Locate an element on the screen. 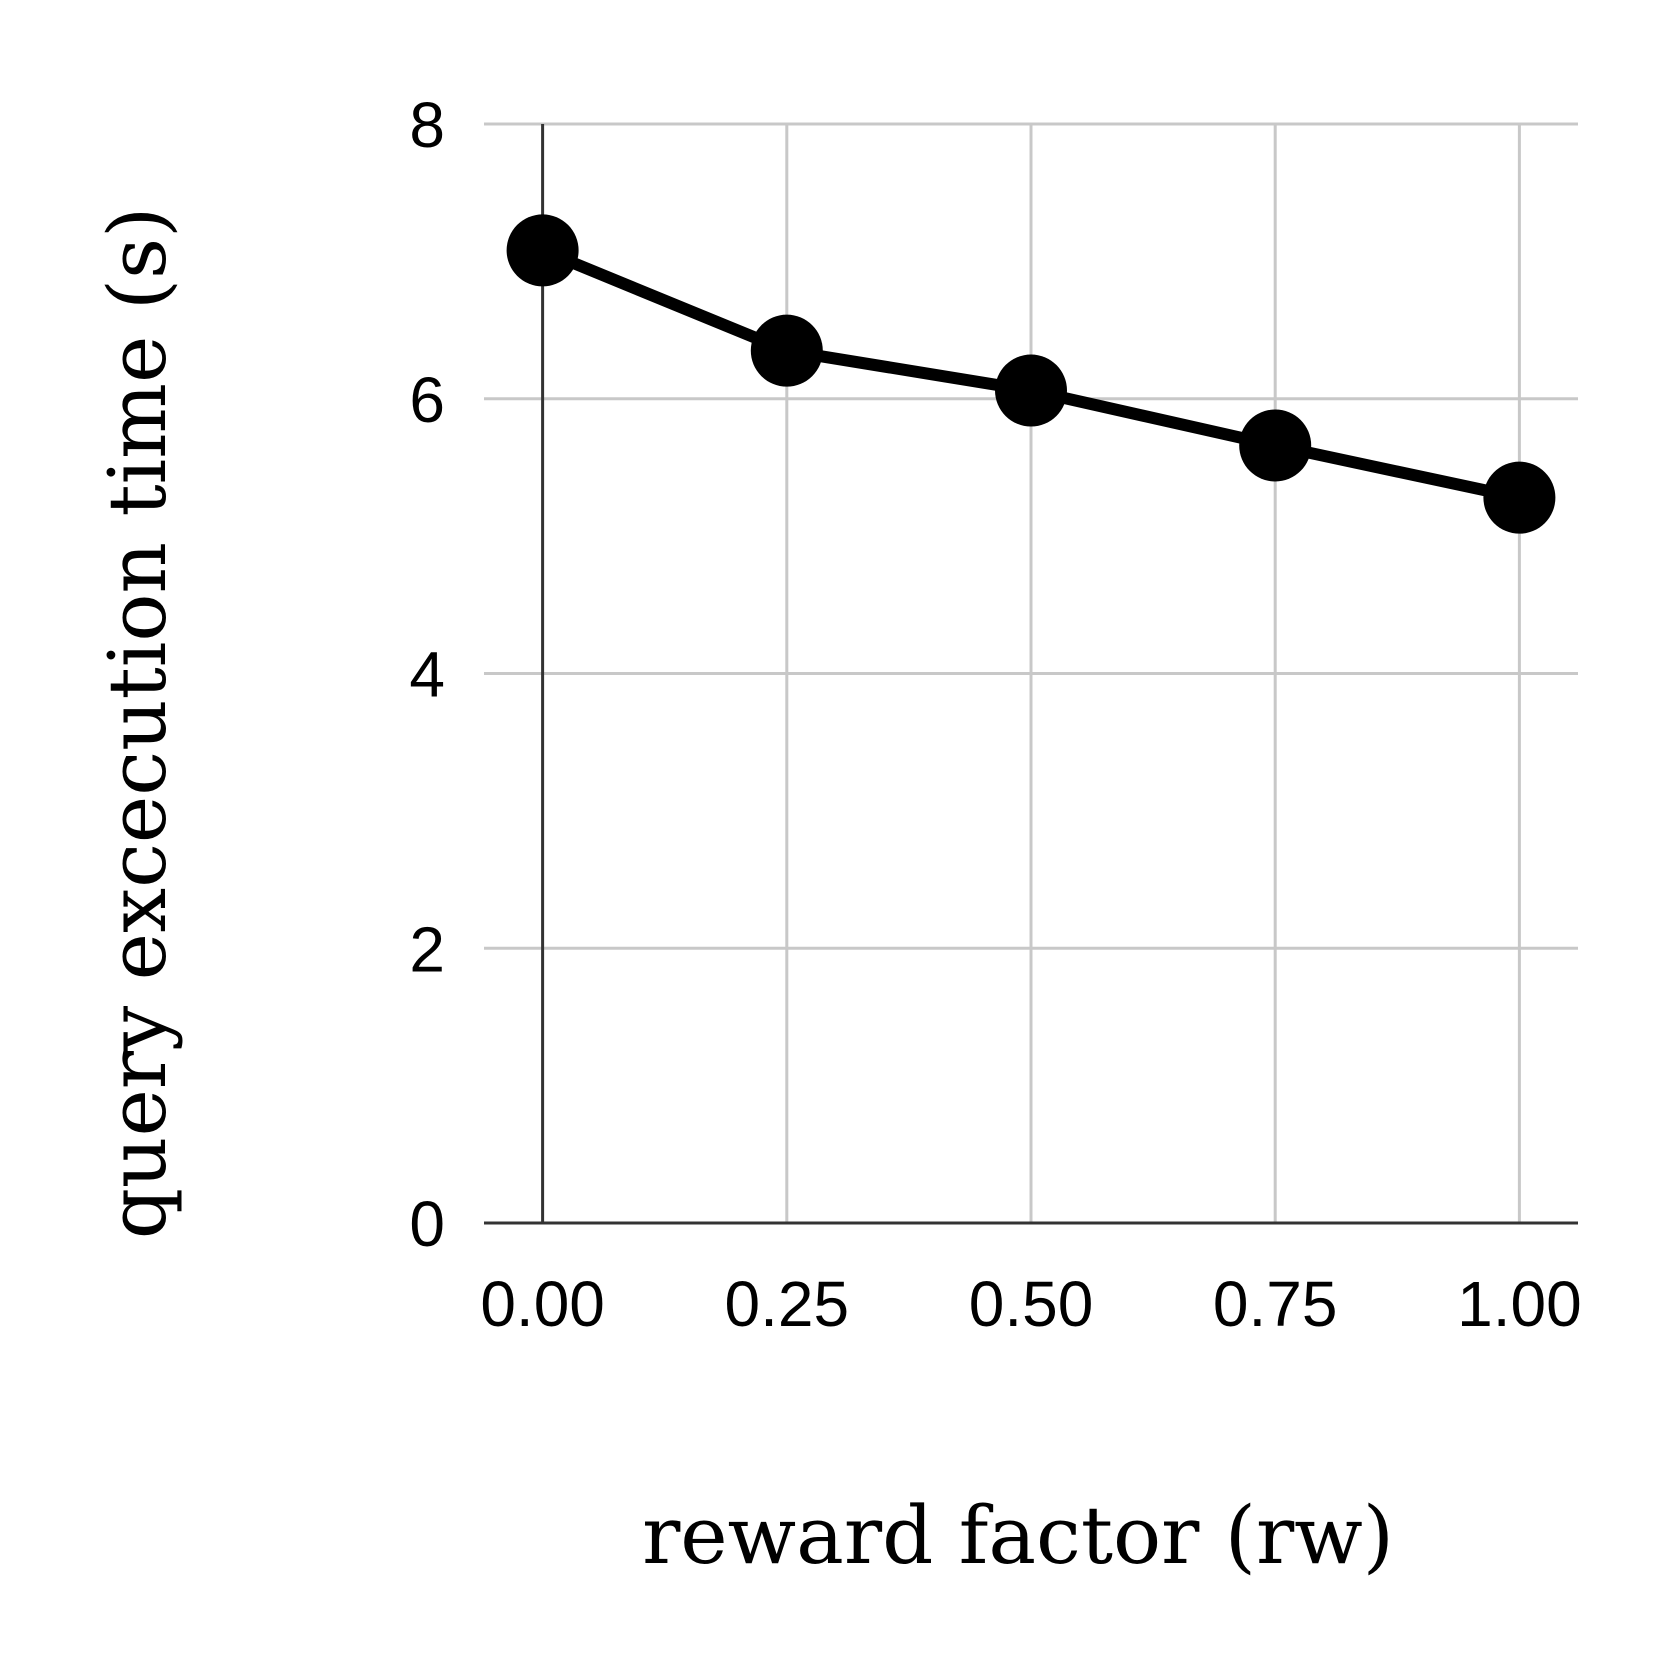  y-tick-label: 2 is located at coordinates (427, 949).